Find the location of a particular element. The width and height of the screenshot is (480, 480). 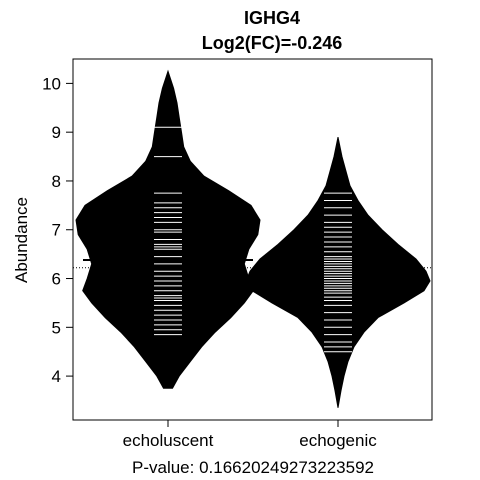

y-tick-label: 4 is located at coordinates (56, 376).